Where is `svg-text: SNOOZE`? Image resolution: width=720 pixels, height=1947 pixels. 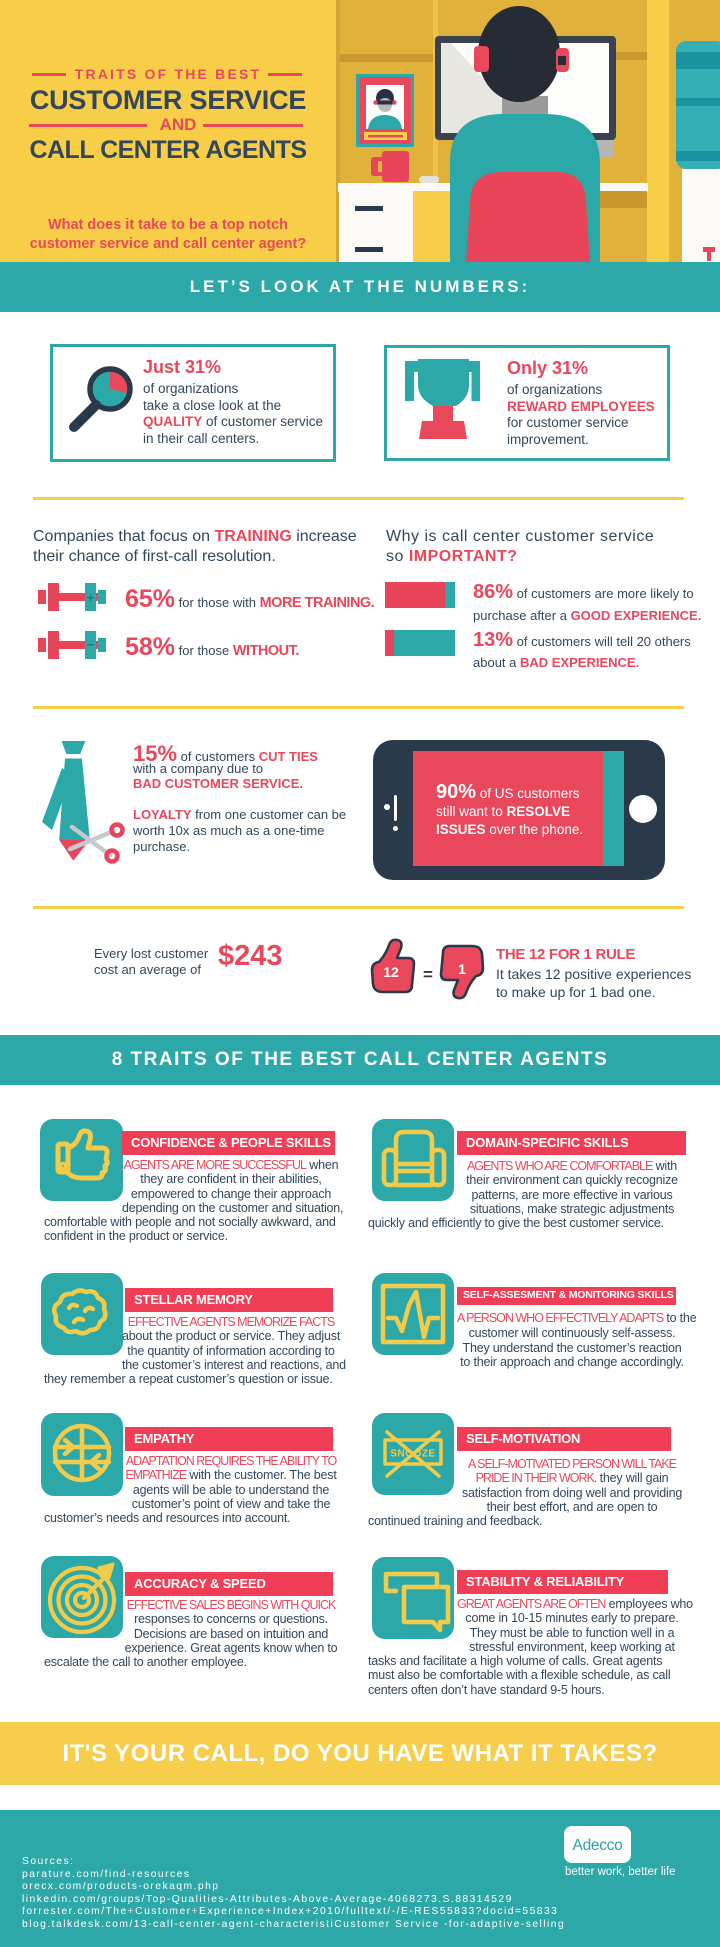 svg-text: SNOOZE is located at coordinates (412, 1454).